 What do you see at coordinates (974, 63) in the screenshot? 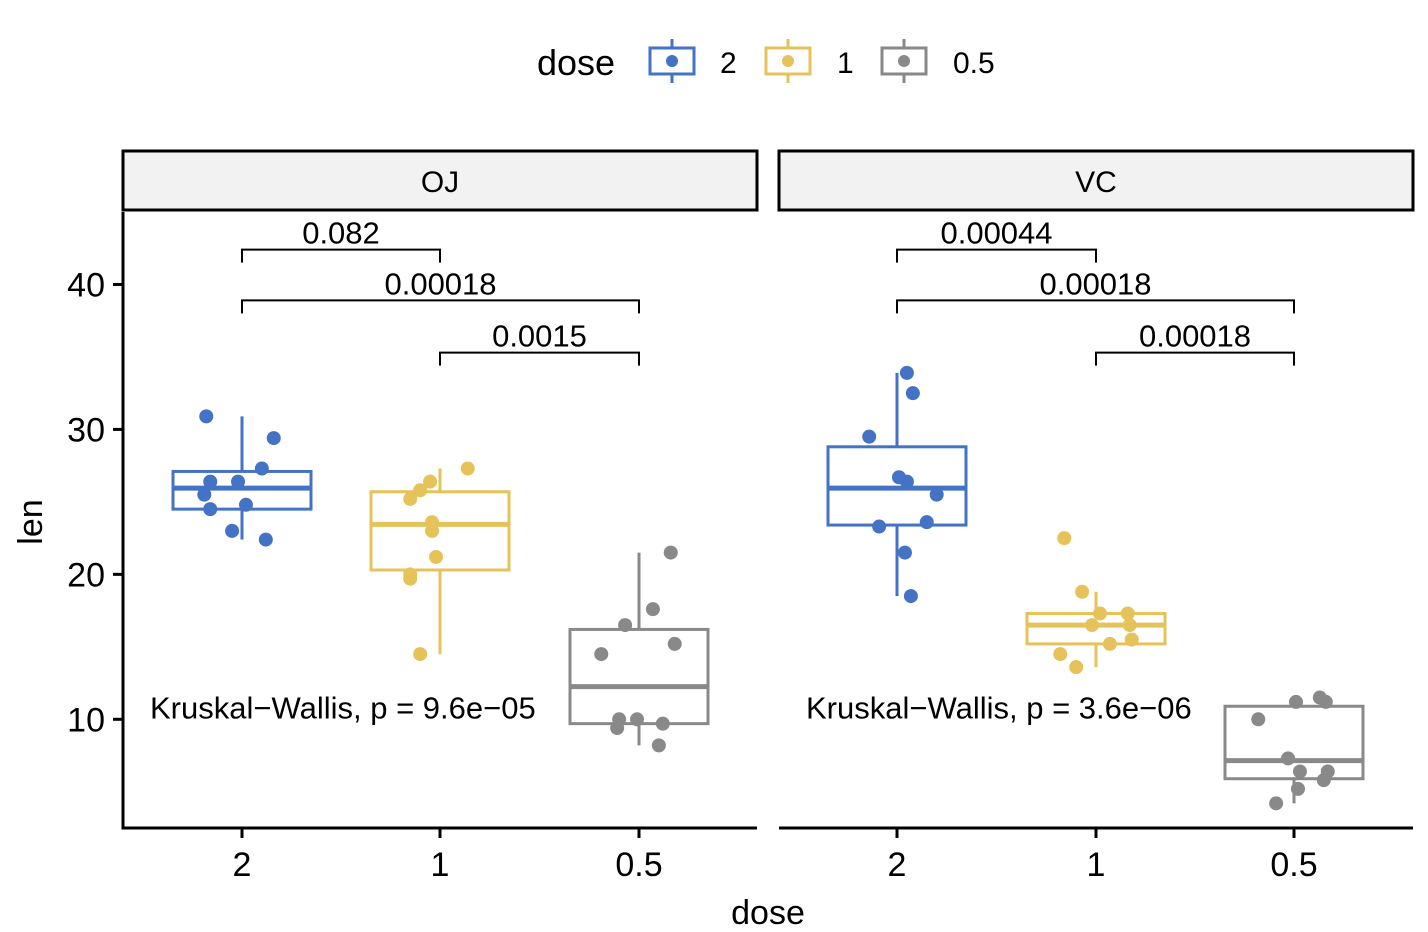
I see `legend-label: 0.5` at bounding box center [974, 63].